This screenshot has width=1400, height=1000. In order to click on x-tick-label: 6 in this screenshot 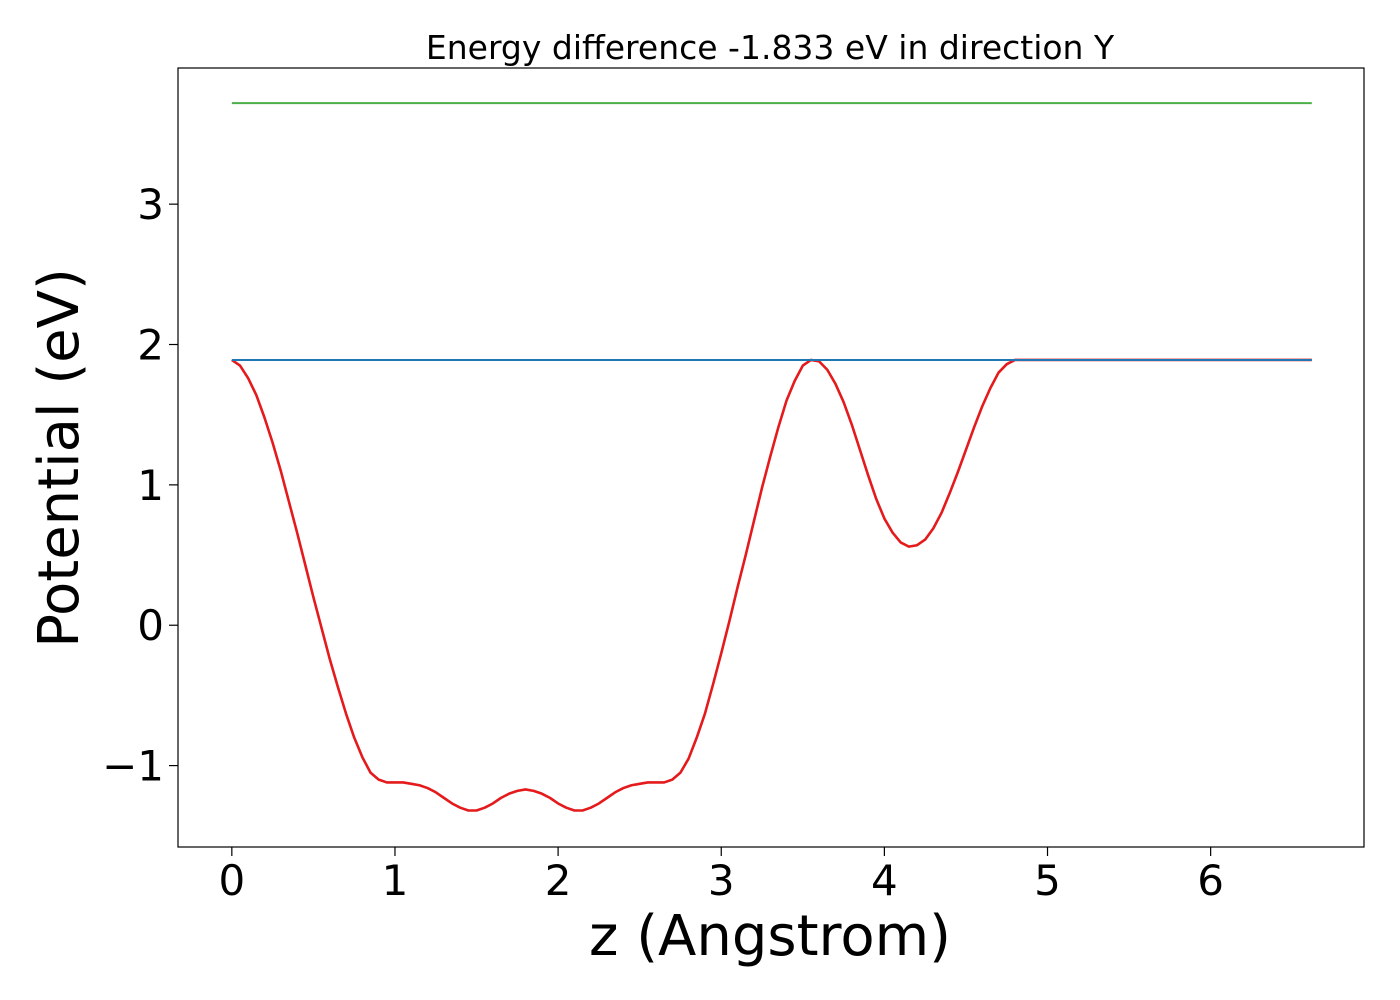, I will do `click(1210, 880)`.